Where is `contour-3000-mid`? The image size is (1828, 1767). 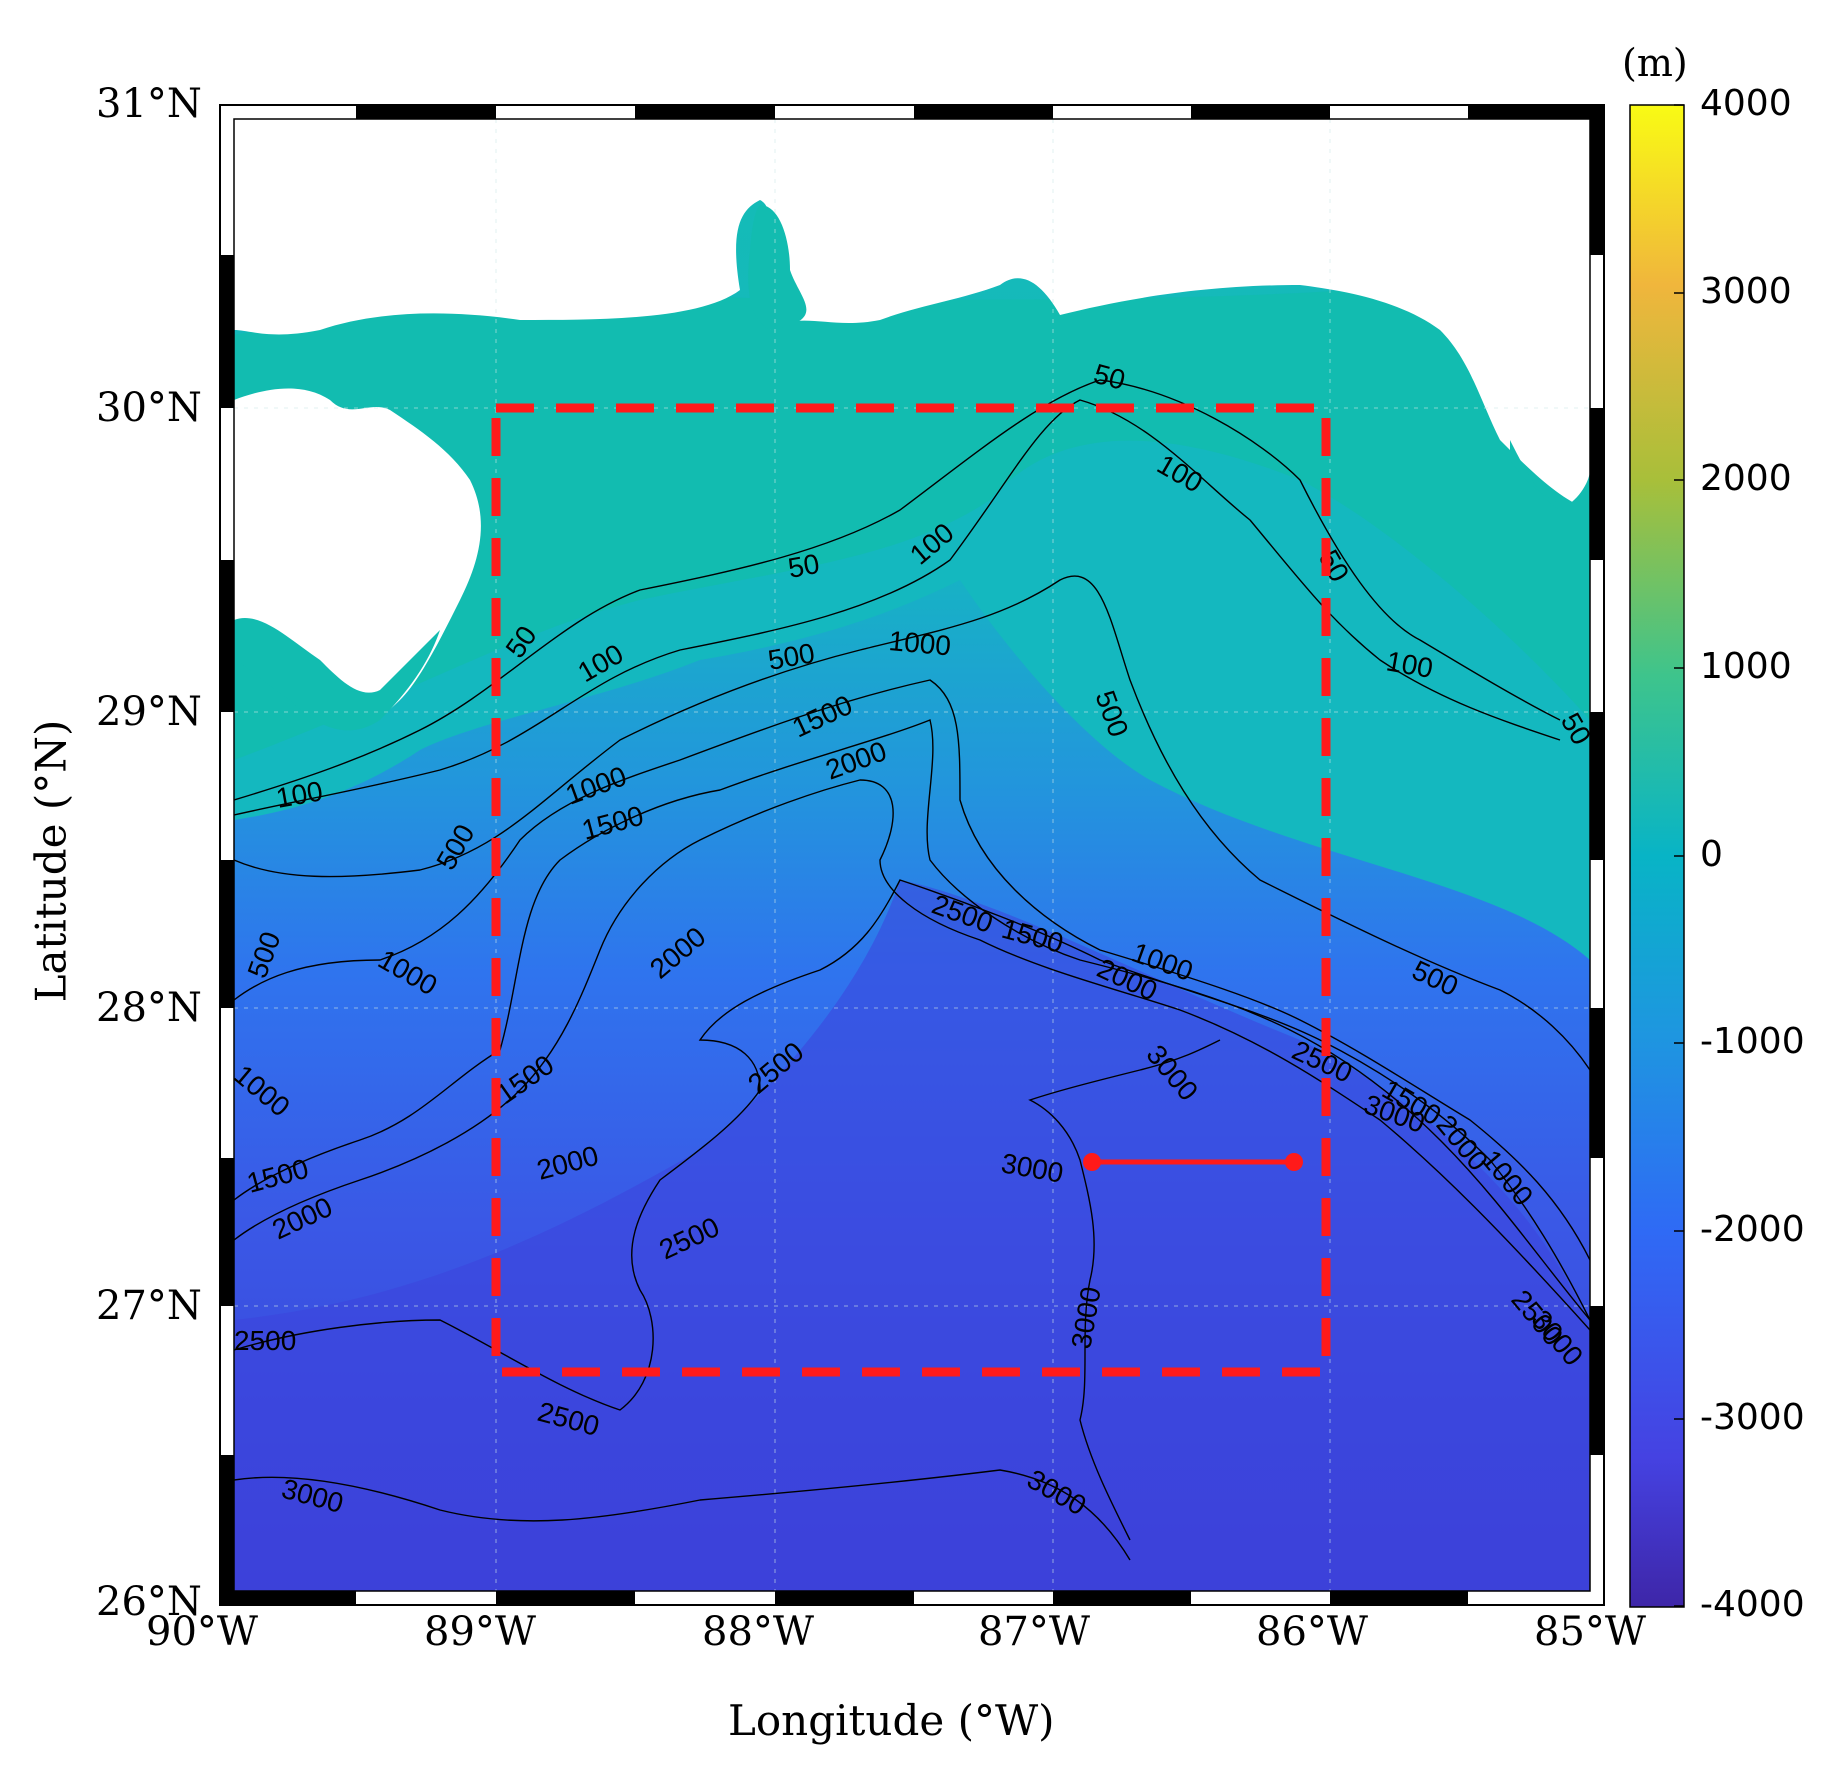 contour-3000-mid is located at coordinates (1124, 1290).